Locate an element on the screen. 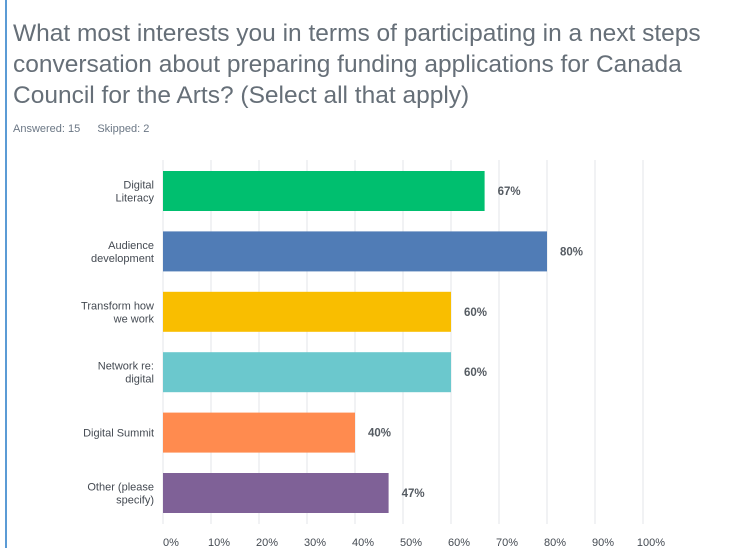  response-stats: Answered: 15 Skipped: 2 is located at coordinates (88, 129).